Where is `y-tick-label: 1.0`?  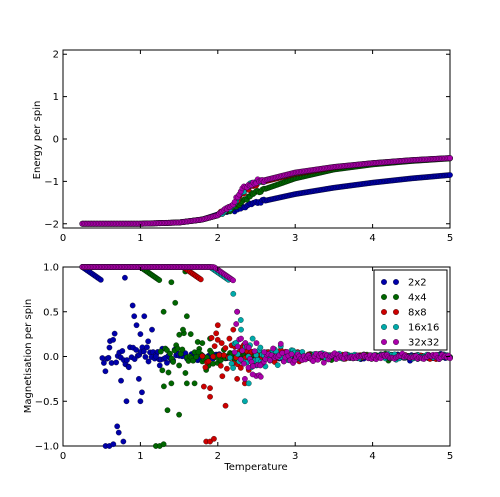 y-tick-label: 1.0 is located at coordinates (51, 268).